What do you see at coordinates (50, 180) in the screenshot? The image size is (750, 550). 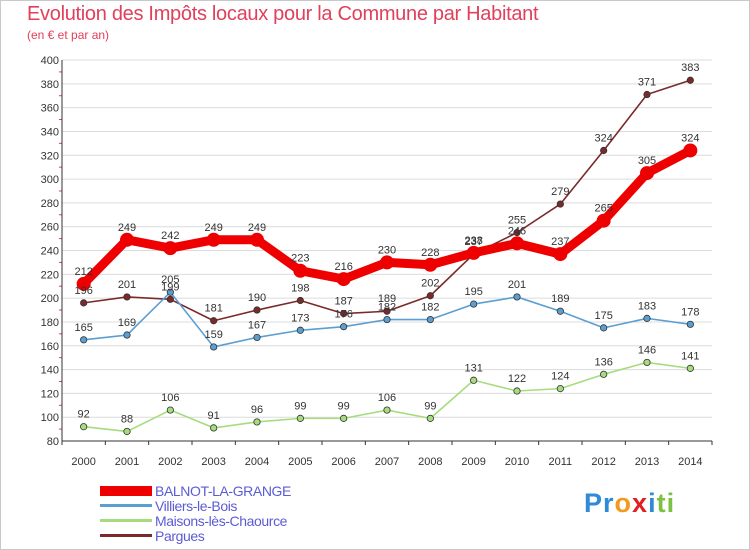 I see `y-tick-label-300: 300` at bounding box center [50, 180].